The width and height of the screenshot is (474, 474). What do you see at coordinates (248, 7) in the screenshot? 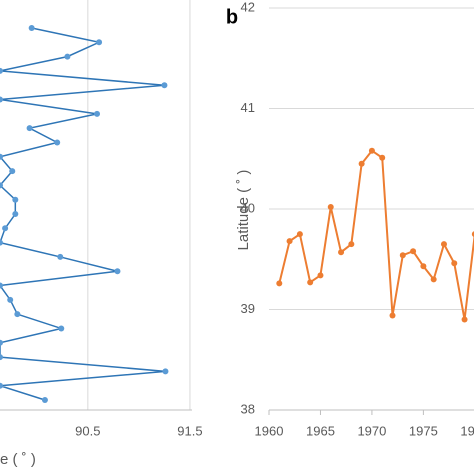
I see `y-tick-label: 42` at bounding box center [248, 7].